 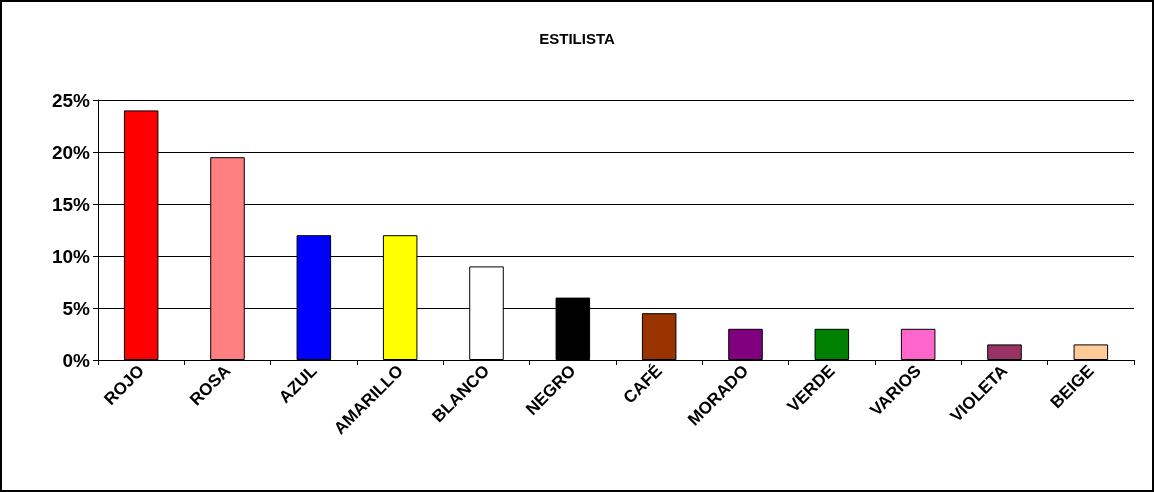 I want to click on chart-title: ESTILISTA, so click(x=577, y=38).